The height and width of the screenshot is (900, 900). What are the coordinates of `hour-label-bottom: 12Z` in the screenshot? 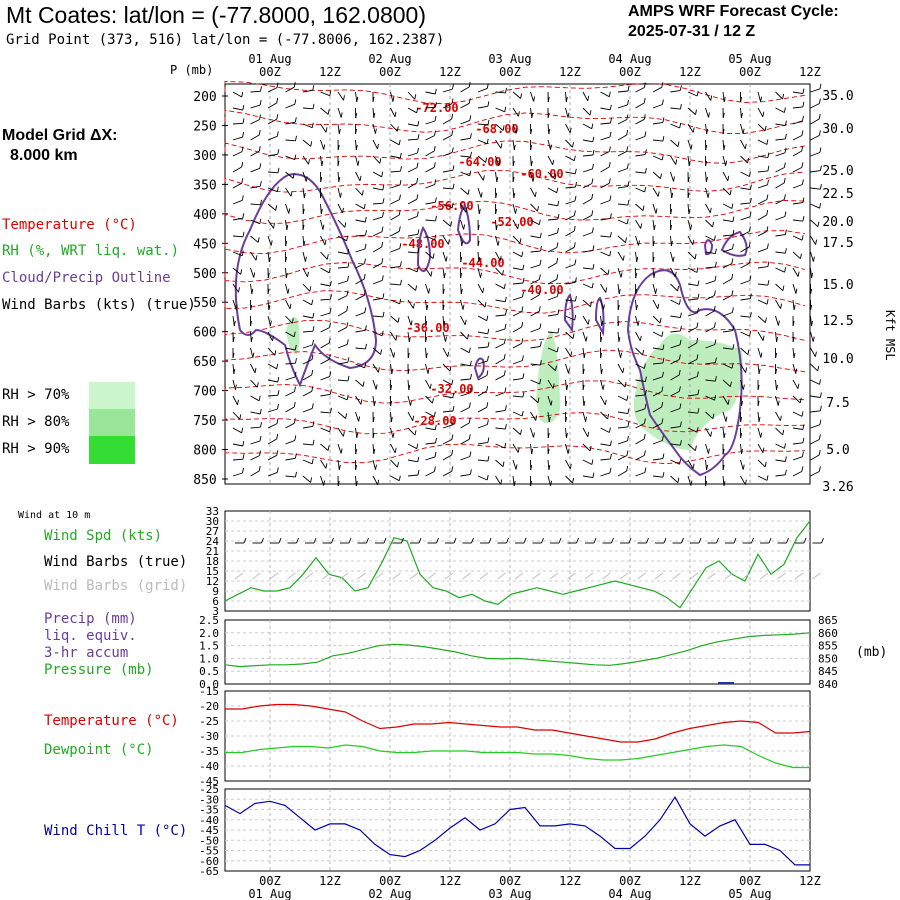 It's located at (330, 881).